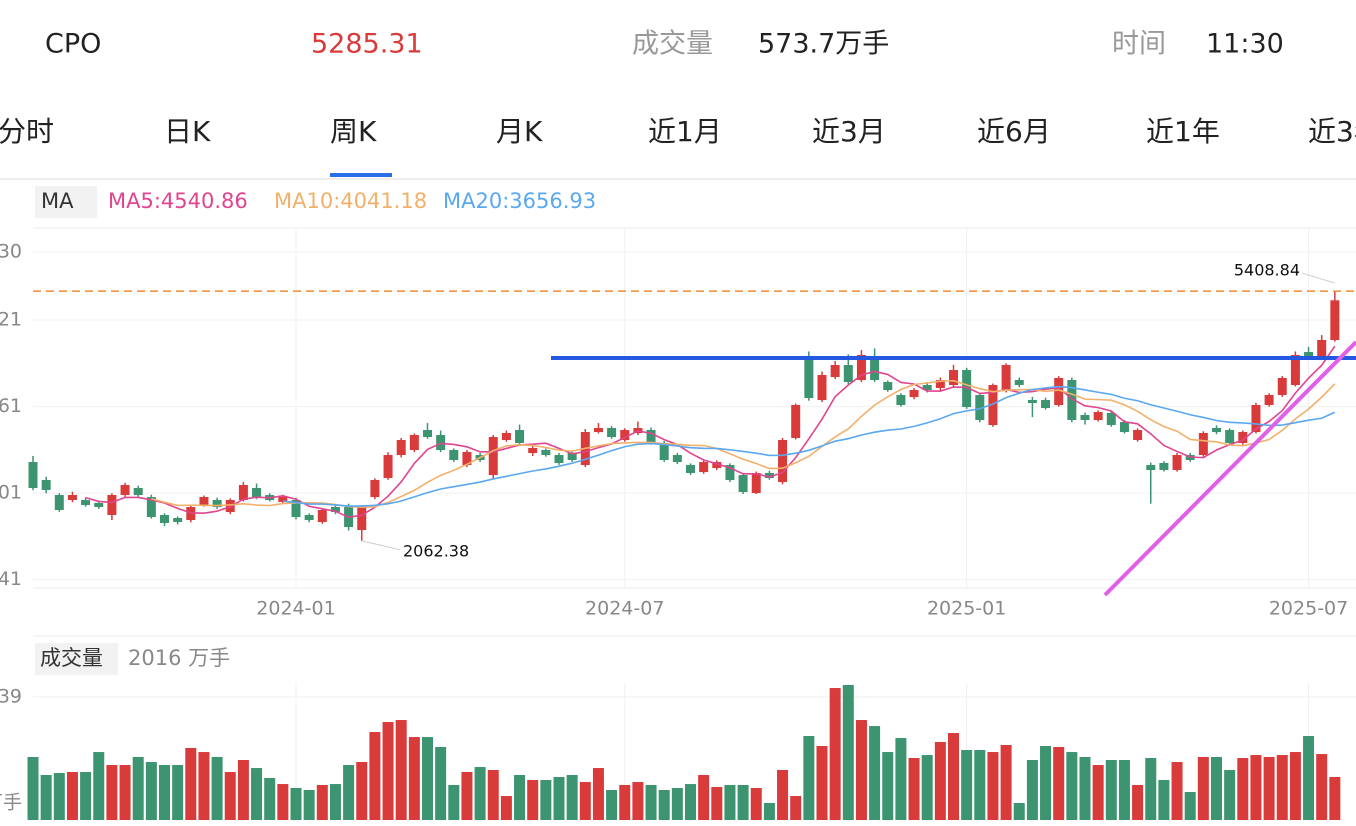 Image resolution: width=1356 pixels, height=826 pixels. I want to click on tab-bar: 分时 日K 周K 月K 近1月 近3月 近6月 近1年 近3年, so click(678, 146).